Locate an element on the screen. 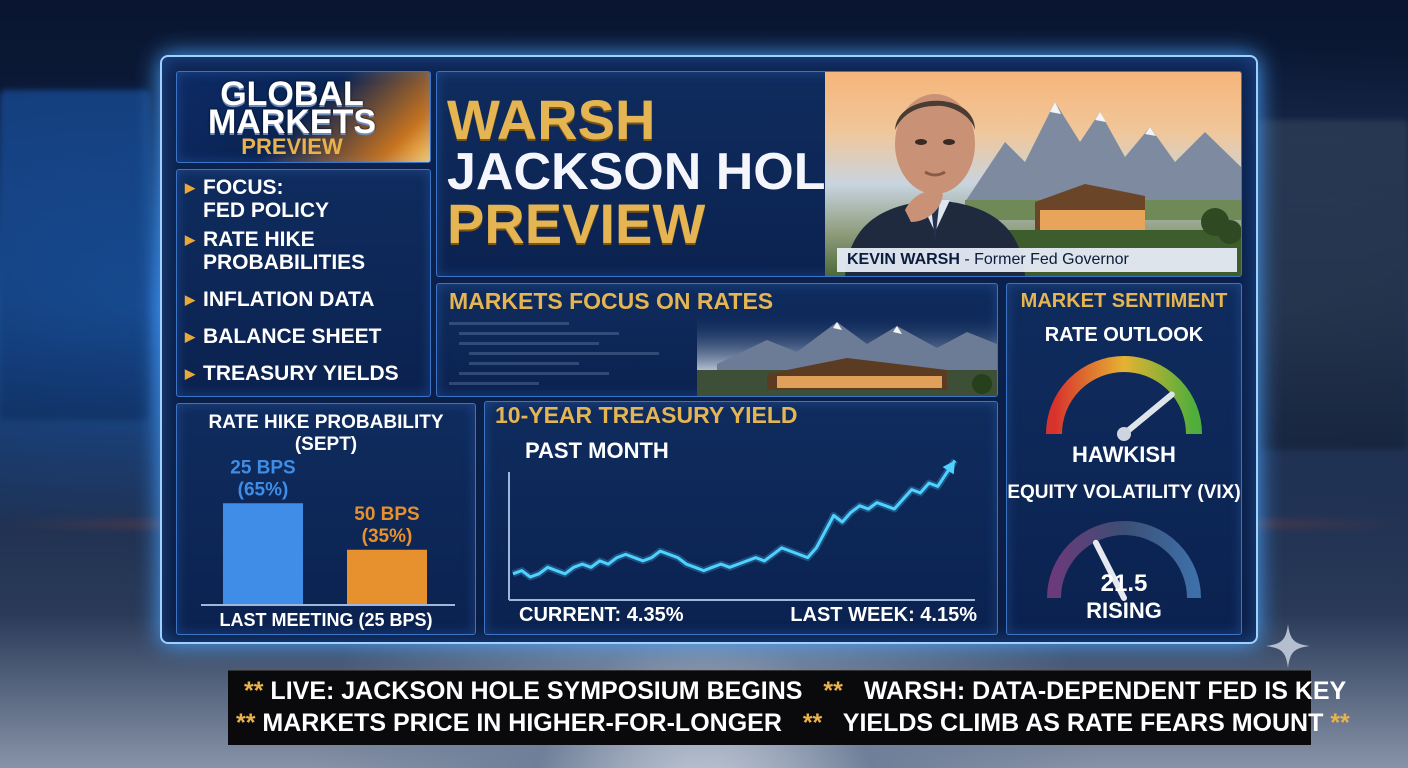  brand-line-markets: MARKETS is located at coordinates (292, 122).